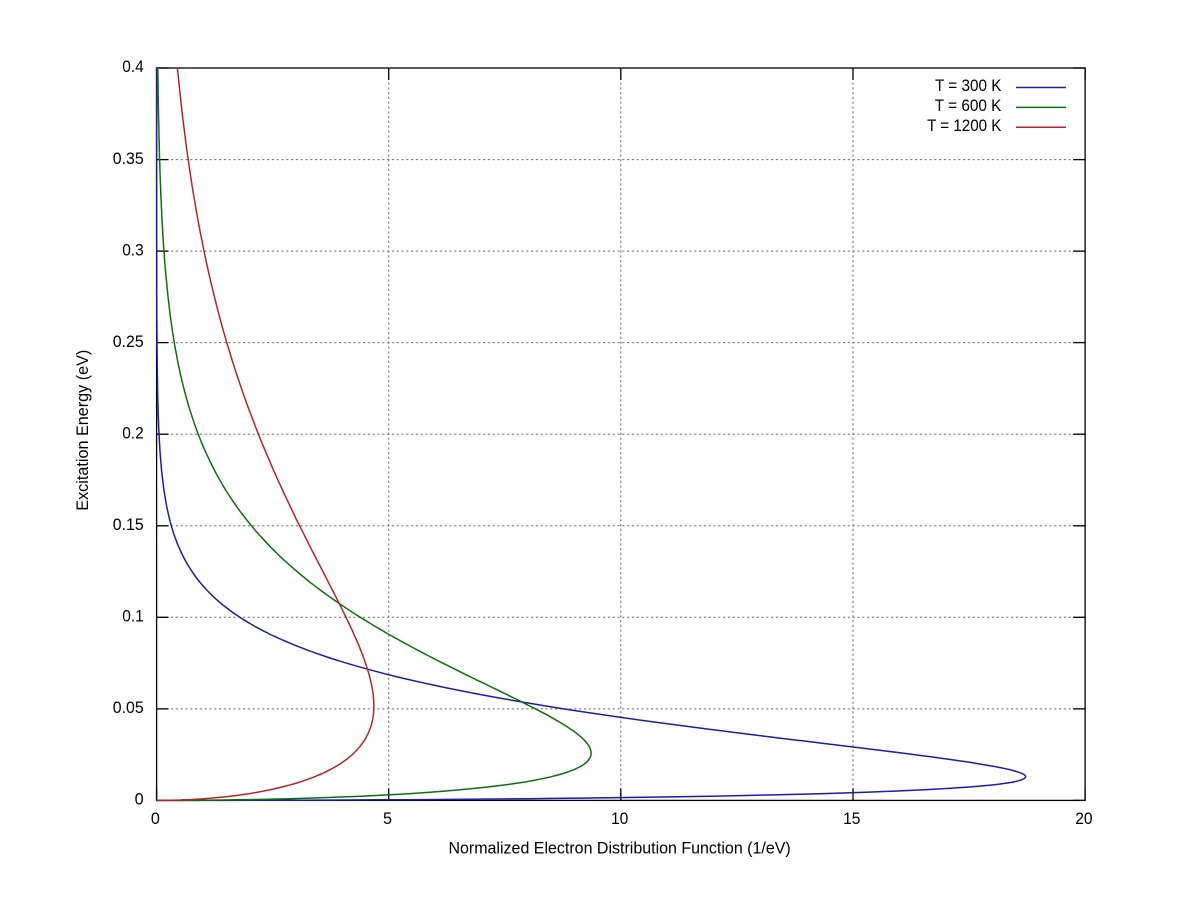 The width and height of the screenshot is (1200, 900). What do you see at coordinates (133, 617) in the screenshot?
I see `svg-text: 0.1` at bounding box center [133, 617].